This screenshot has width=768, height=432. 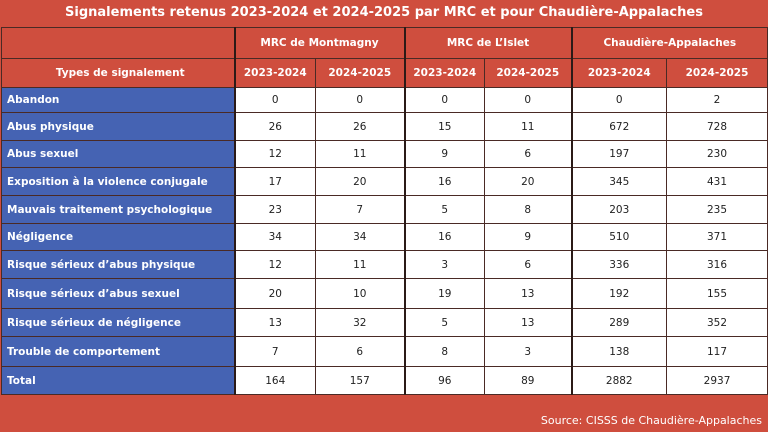 What do you see at coordinates (619, 293) in the screenshot?
I see `table-cell: 192` at bounding box center [619, 293].